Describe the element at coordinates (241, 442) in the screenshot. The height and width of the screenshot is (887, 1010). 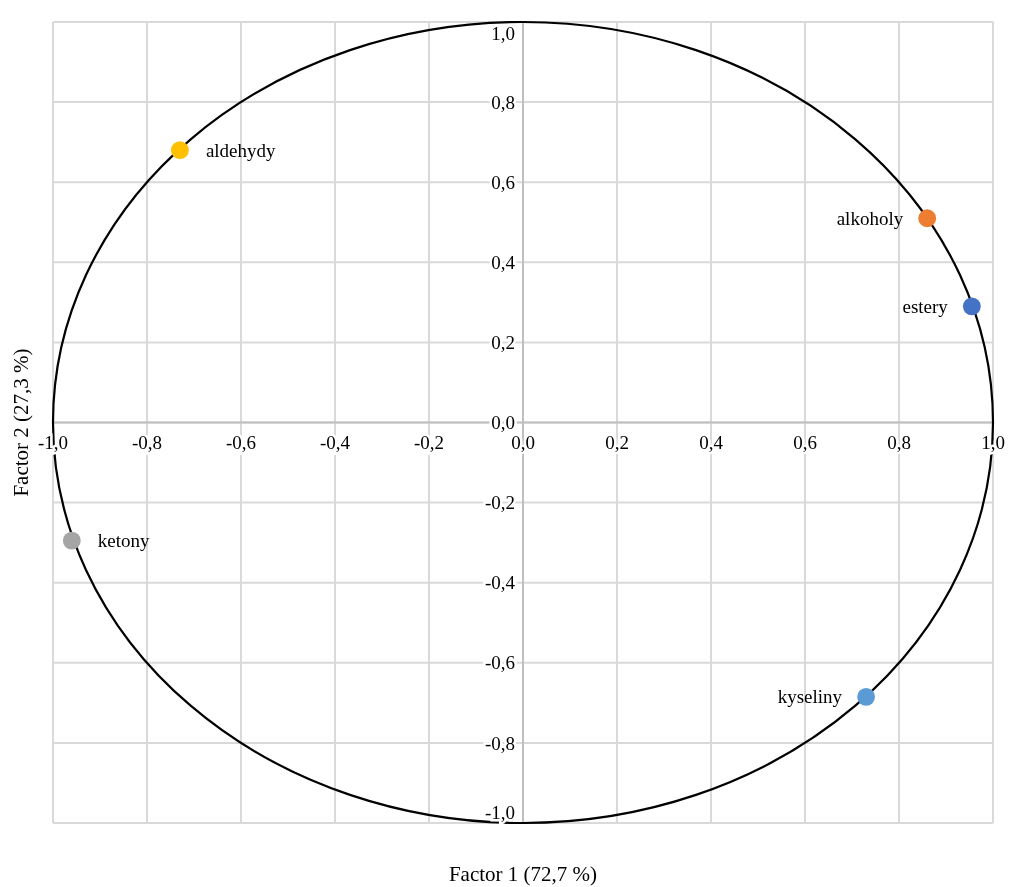
I see `x-tick-label: -0,6` at that location.